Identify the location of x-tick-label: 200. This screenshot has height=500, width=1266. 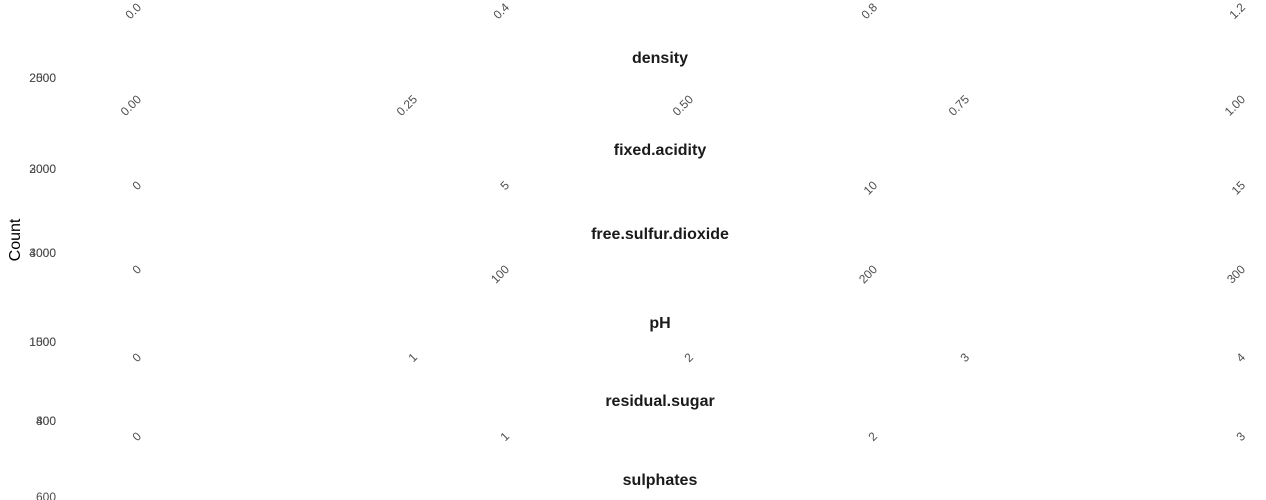
(868, 274).